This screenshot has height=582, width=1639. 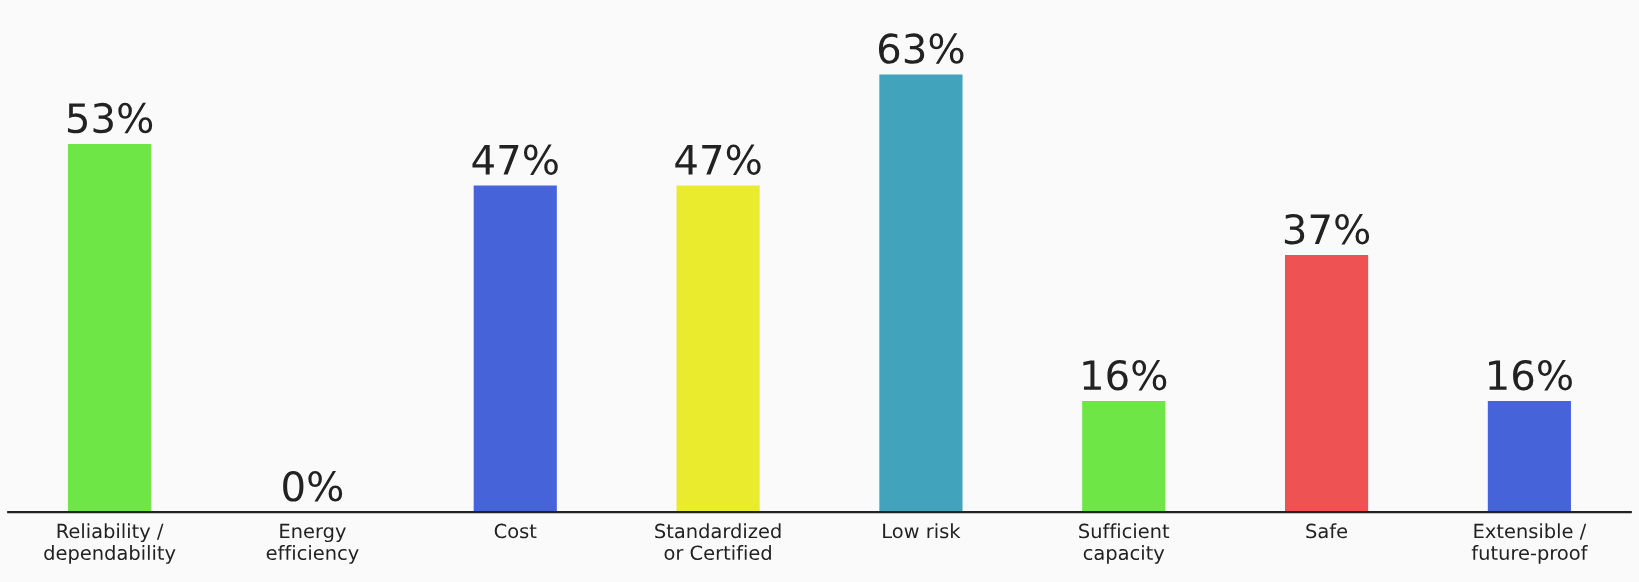 I want to click on x-tick-label: Safe, so click(x=1327, y=531).